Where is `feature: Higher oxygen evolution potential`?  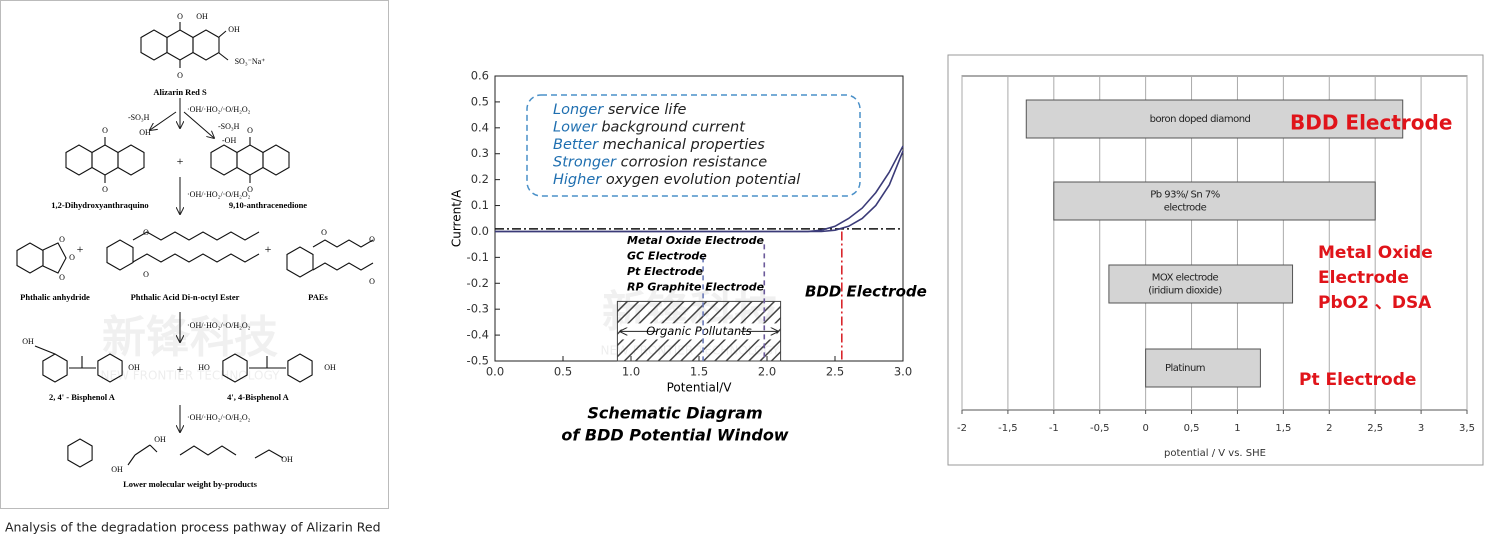
feature: Higher oxygen evolution potential is located at coordinates (676, 180).